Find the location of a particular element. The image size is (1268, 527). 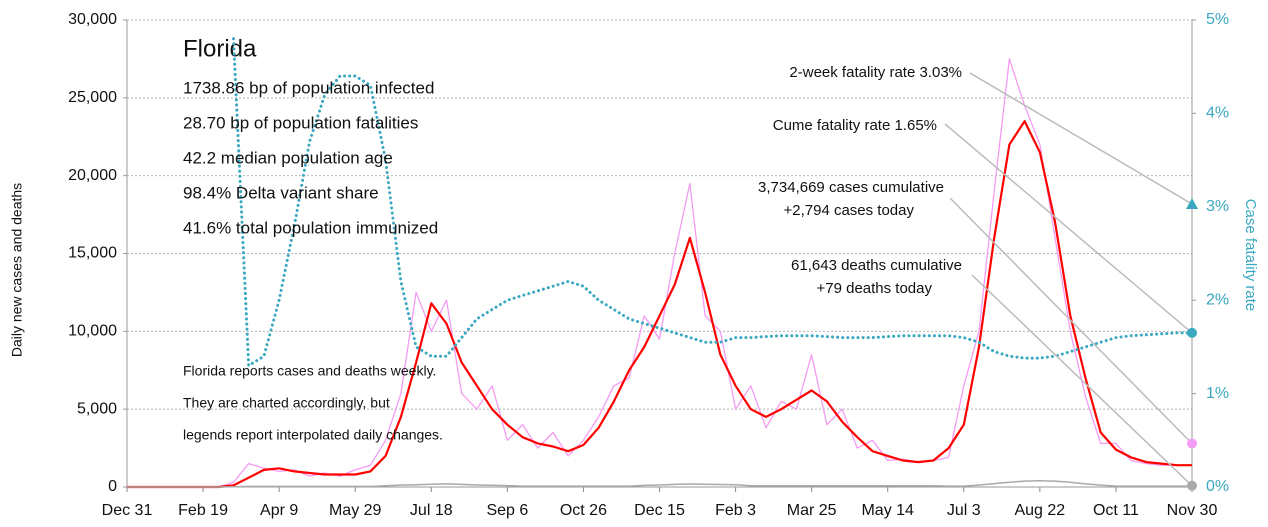

series-line is located at coordinates (659, 484).